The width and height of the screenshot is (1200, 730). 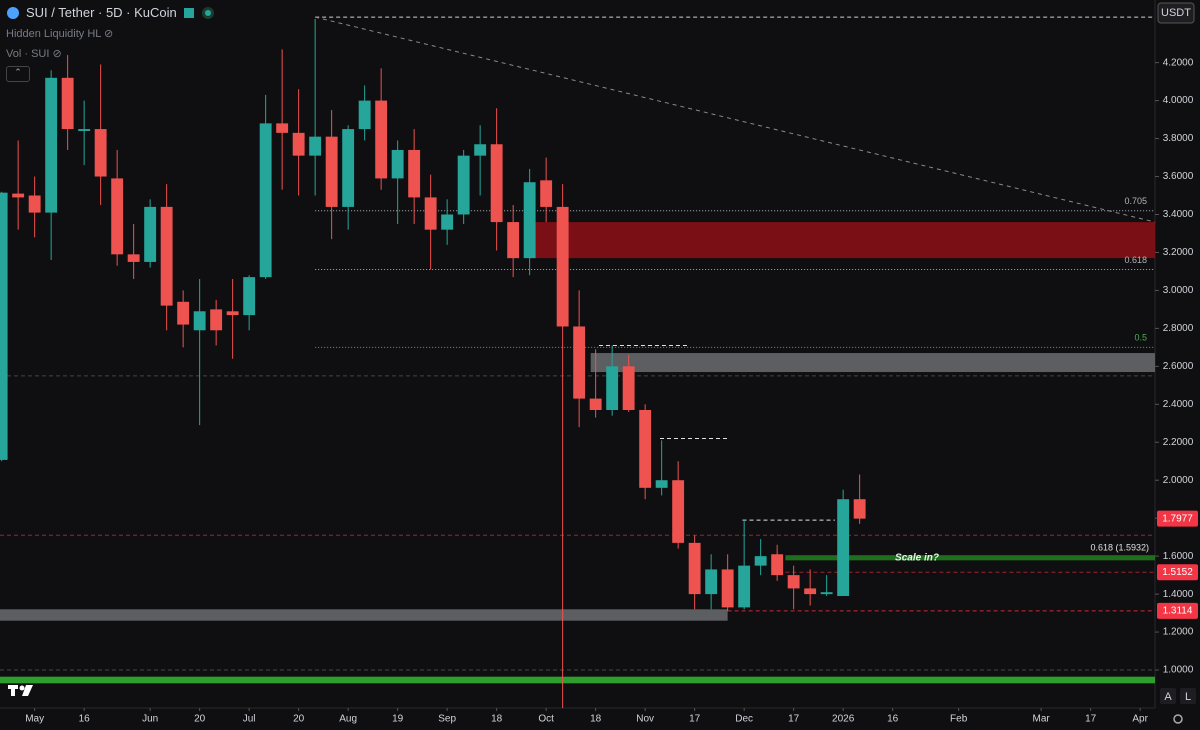 I want to click on x-tick-label: Jun, so click(x=150, y=719).